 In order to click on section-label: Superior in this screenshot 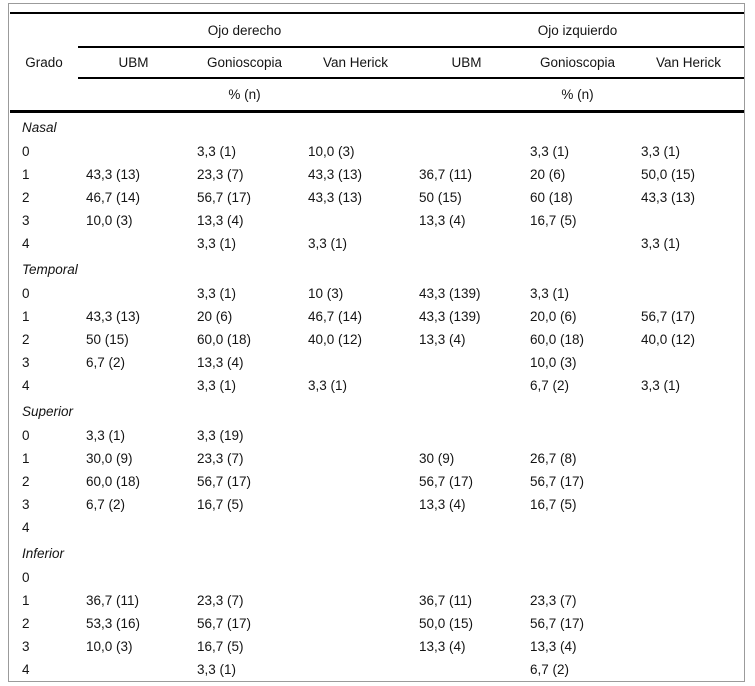, I will do `click(48, 411)`.